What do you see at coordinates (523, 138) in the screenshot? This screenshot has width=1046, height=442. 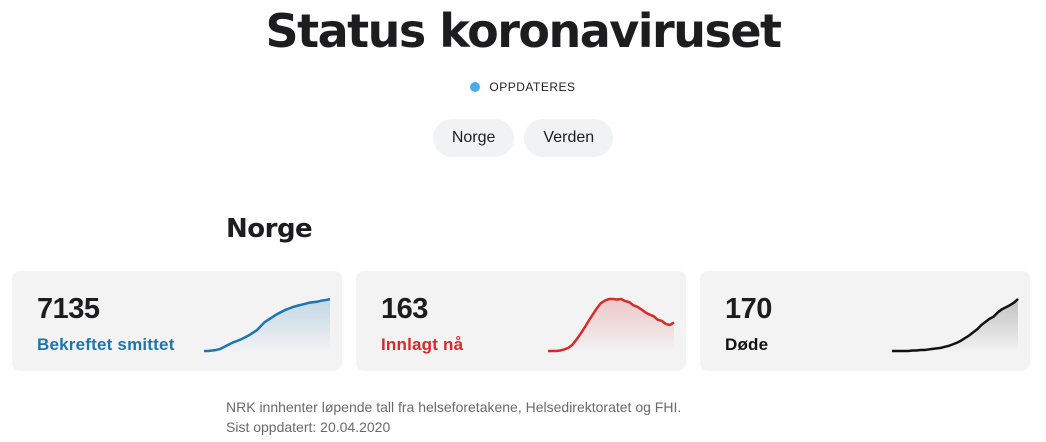 I see `region-tabs: Norge Verden` at bounding box center [523, 138].